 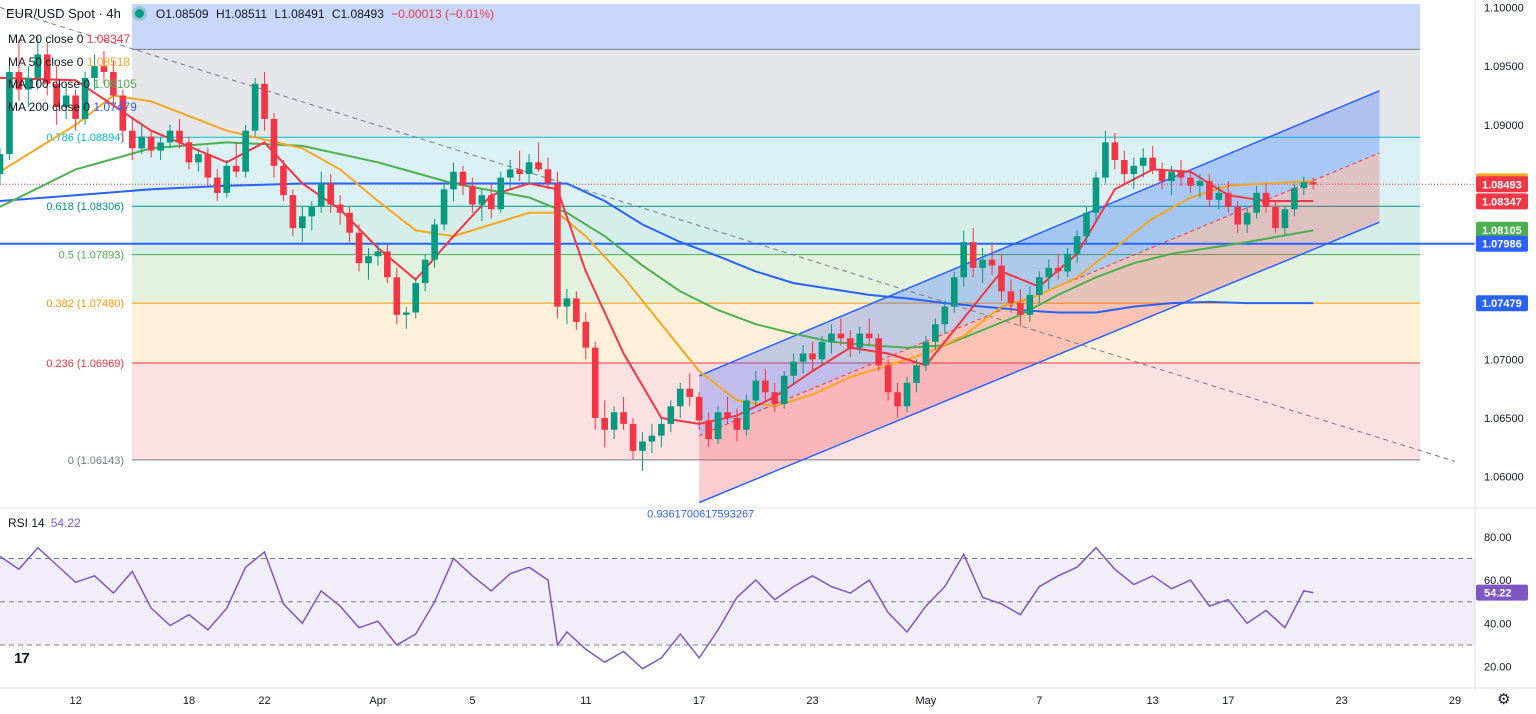 I want to click on time-tick-label: 18, so click(x=189, y=701).